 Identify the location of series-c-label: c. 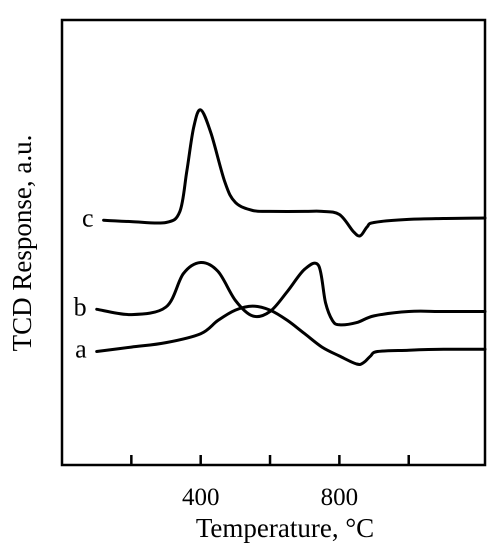
(88, 217).